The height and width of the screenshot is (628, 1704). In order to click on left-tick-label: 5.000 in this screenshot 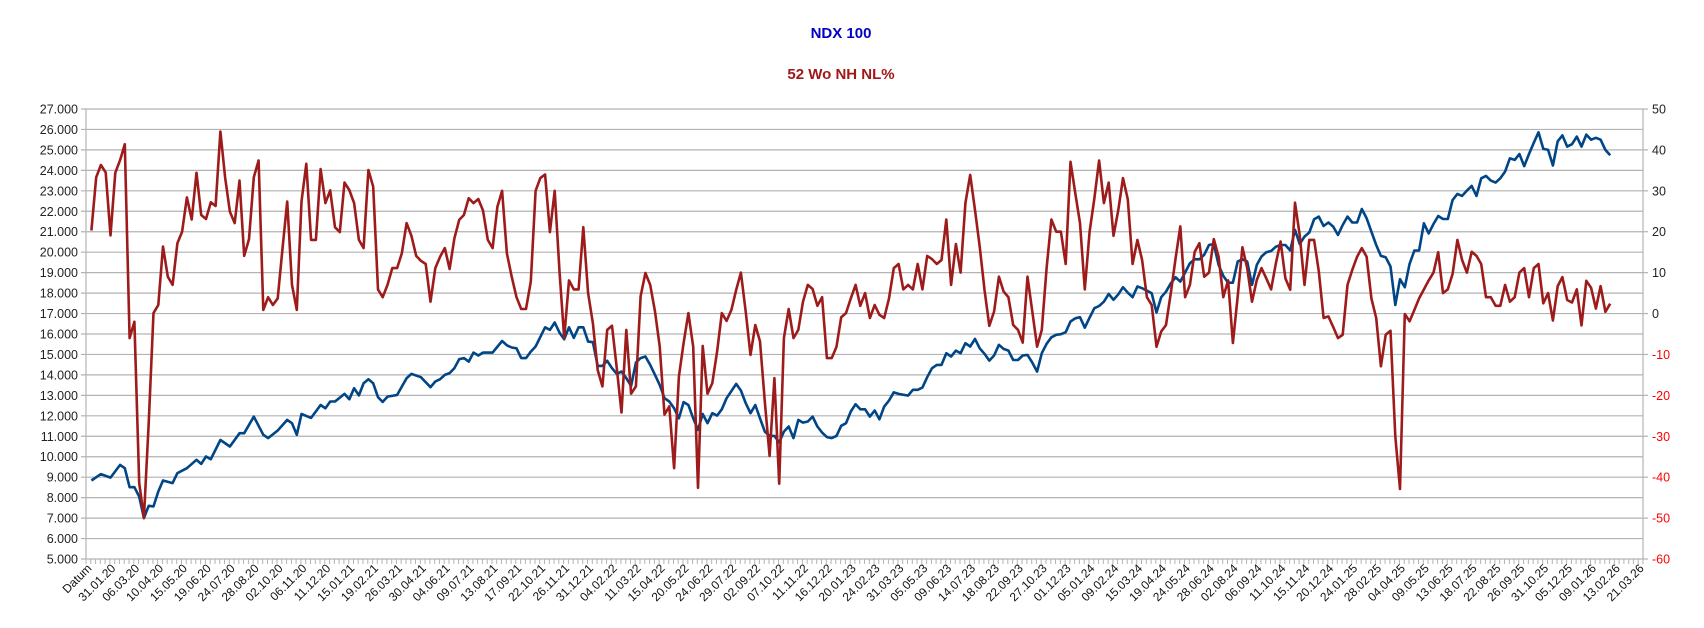, I will do `click(62, 560)`.